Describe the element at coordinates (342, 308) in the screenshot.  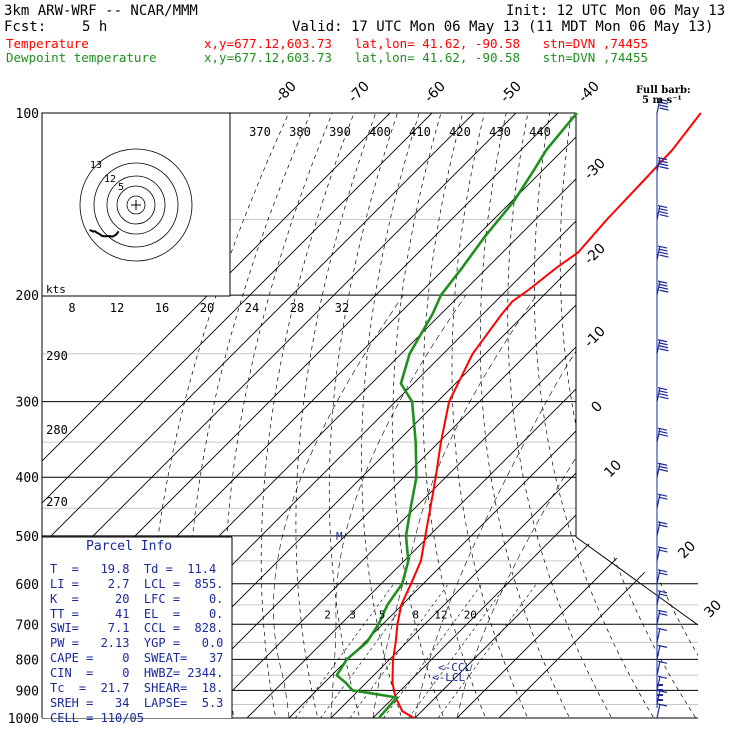
I see `hodo-speed-label: 32` at that location.